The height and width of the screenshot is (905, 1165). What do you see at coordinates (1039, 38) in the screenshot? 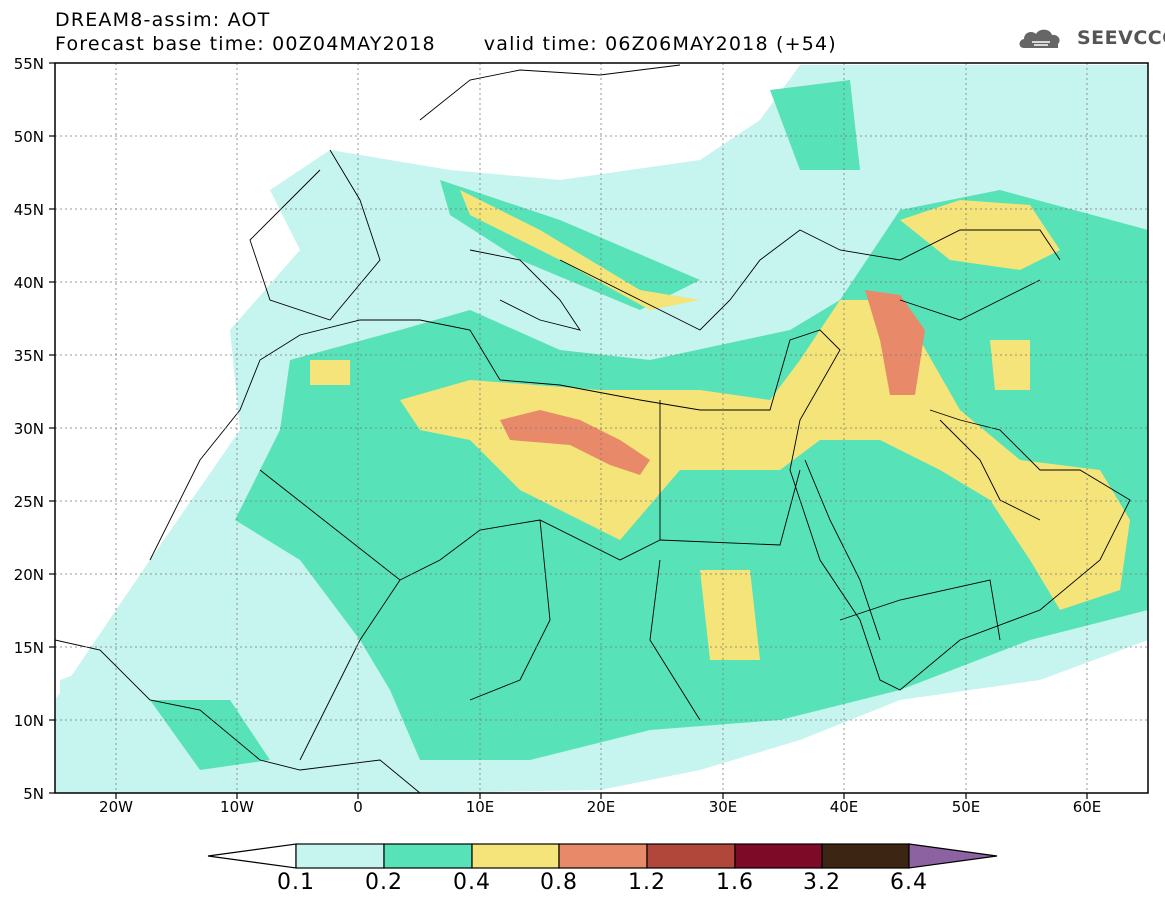
I see `cloud-icon` at bounding box center [1039, 38].